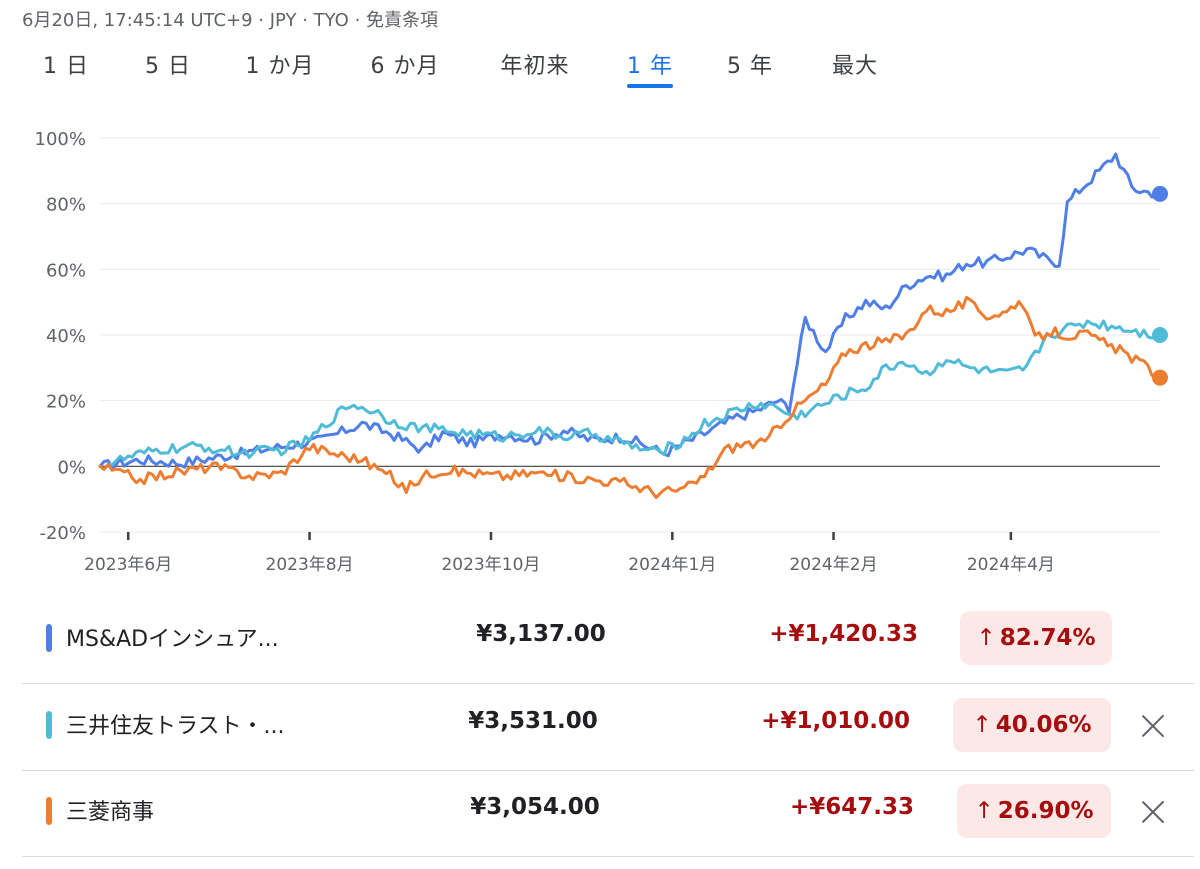  I want to click on percent-change-badge: ↑ 26.90%, so click(1034, 811).